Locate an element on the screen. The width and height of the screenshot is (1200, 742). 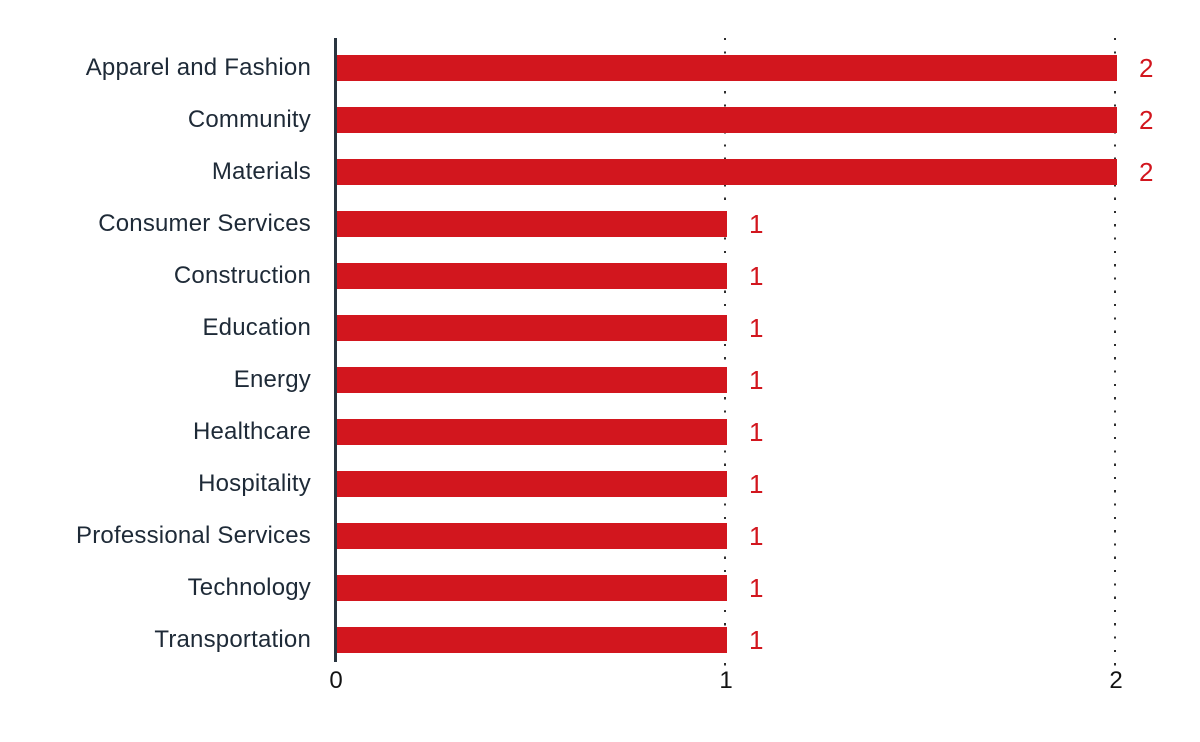
category-label: Materials is located at coordinates (261, 171).